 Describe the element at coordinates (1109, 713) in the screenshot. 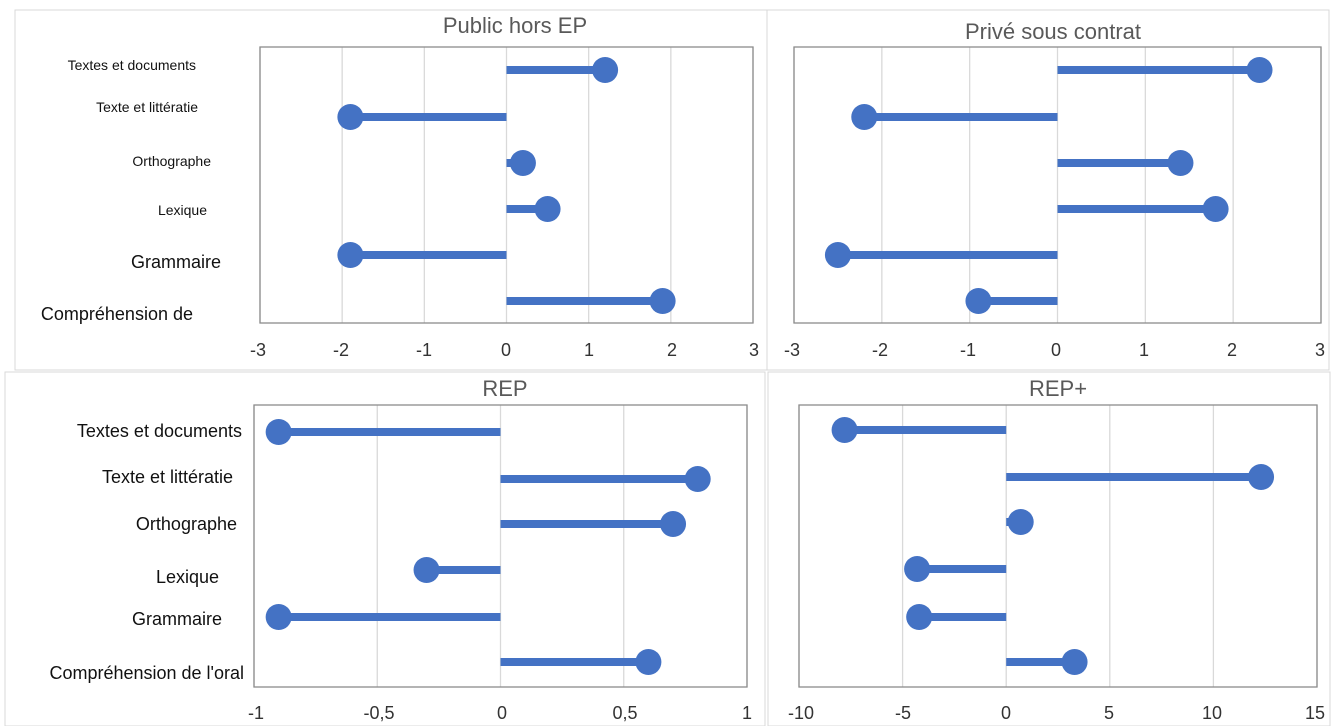

I see `x-tick-label: 5` at that location.